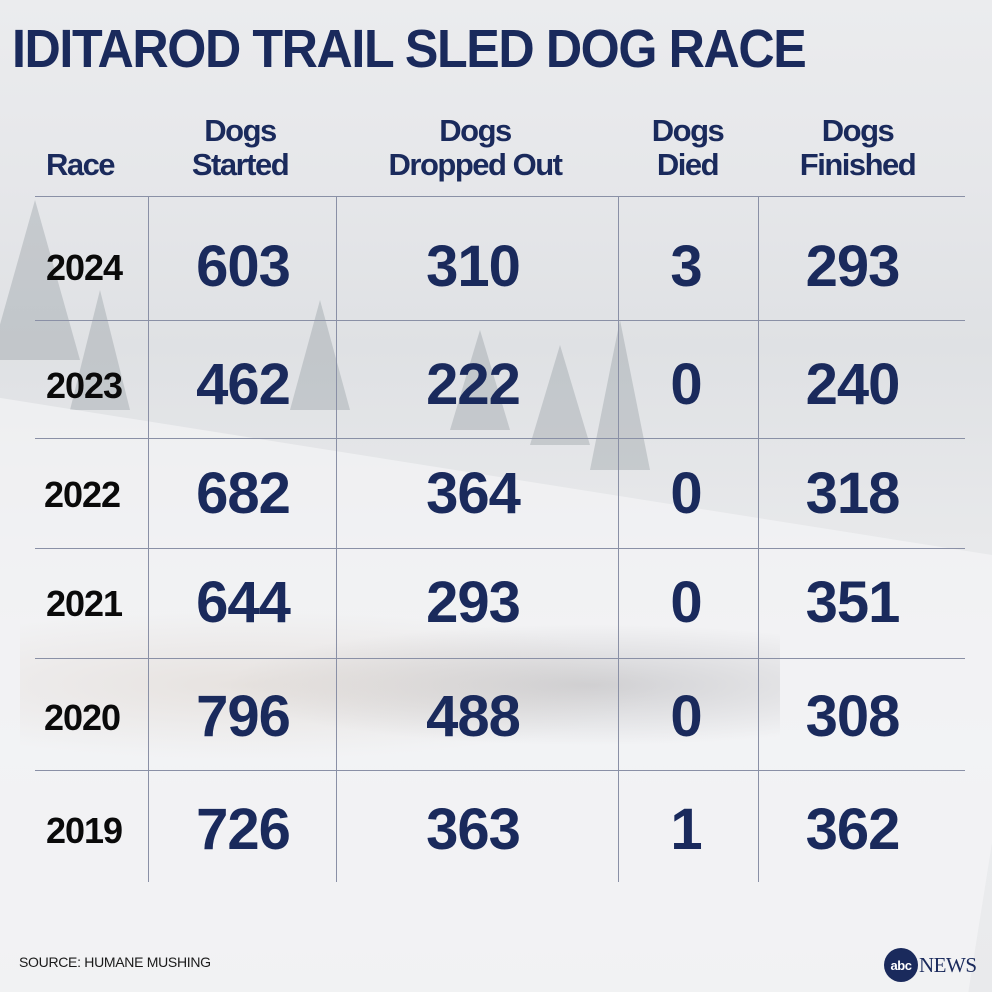 The height and width of the screenshot is (992, 992). I want to click on year-cell: 2021, so click(84, 603).